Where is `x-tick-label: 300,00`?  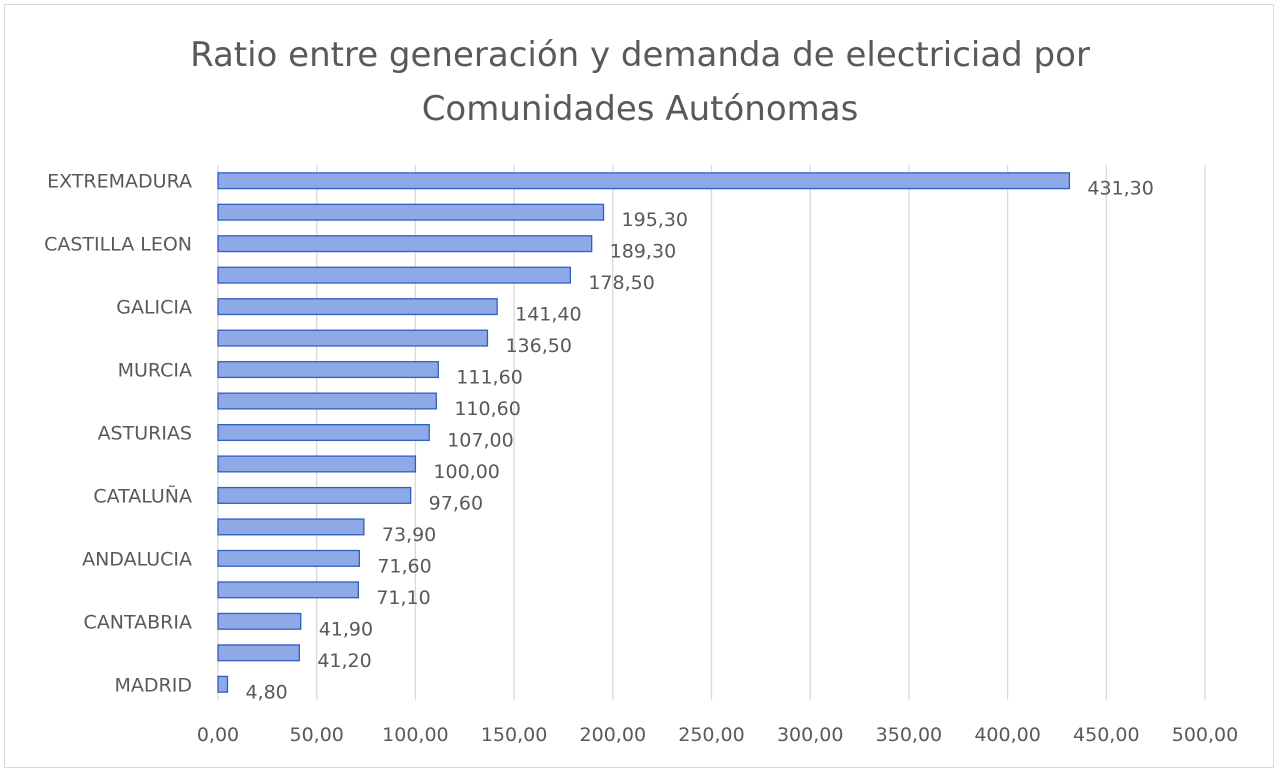
x-tick-label: 300,00 is located at coordinates (810, 735).